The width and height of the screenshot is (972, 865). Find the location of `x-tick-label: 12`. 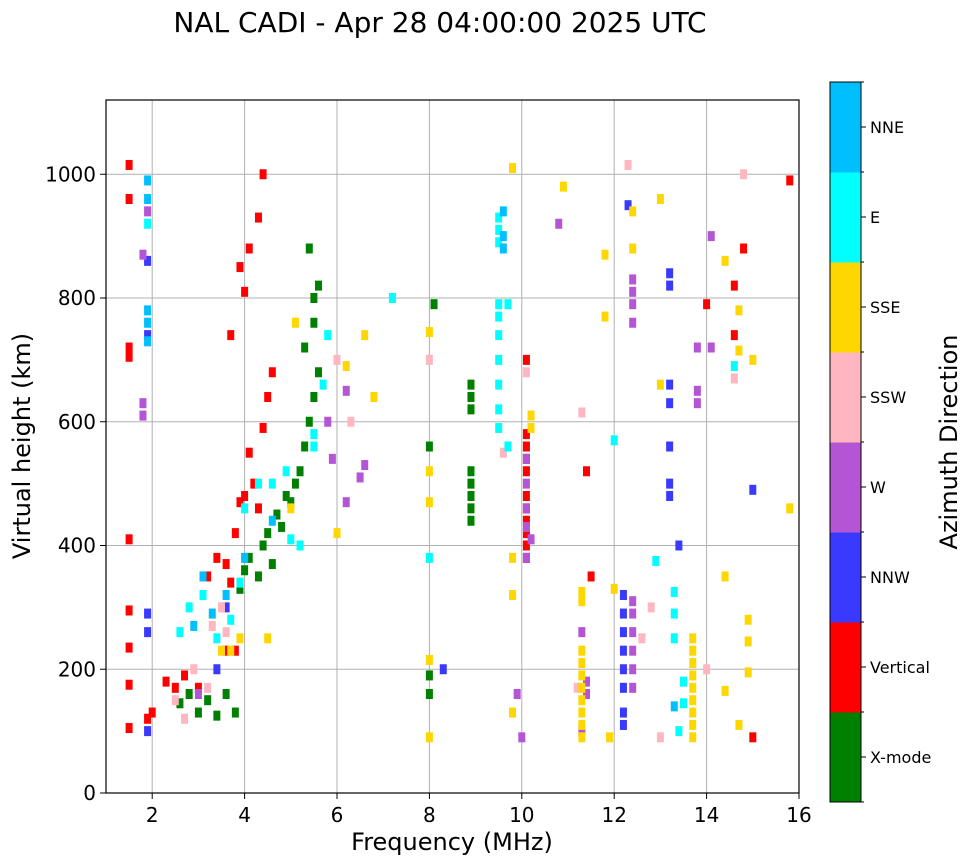

x-tick-label: 12 is located at coordinates (613, 815).